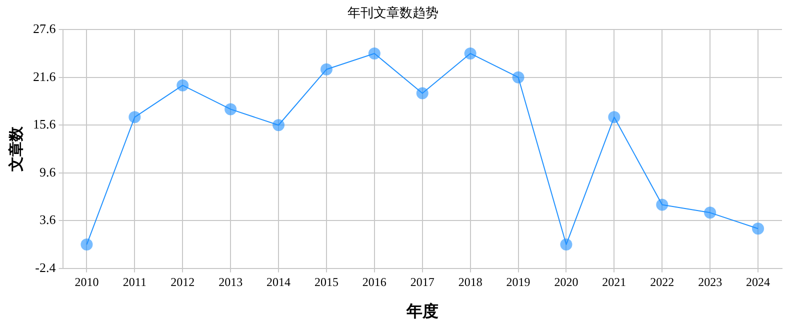 The height and width of the screenshot is (330, 790). What do you see at coordinates (48, 172) in the screenshot?
I see `y-tick-label: 9.6` at bounding box center [48, 172].